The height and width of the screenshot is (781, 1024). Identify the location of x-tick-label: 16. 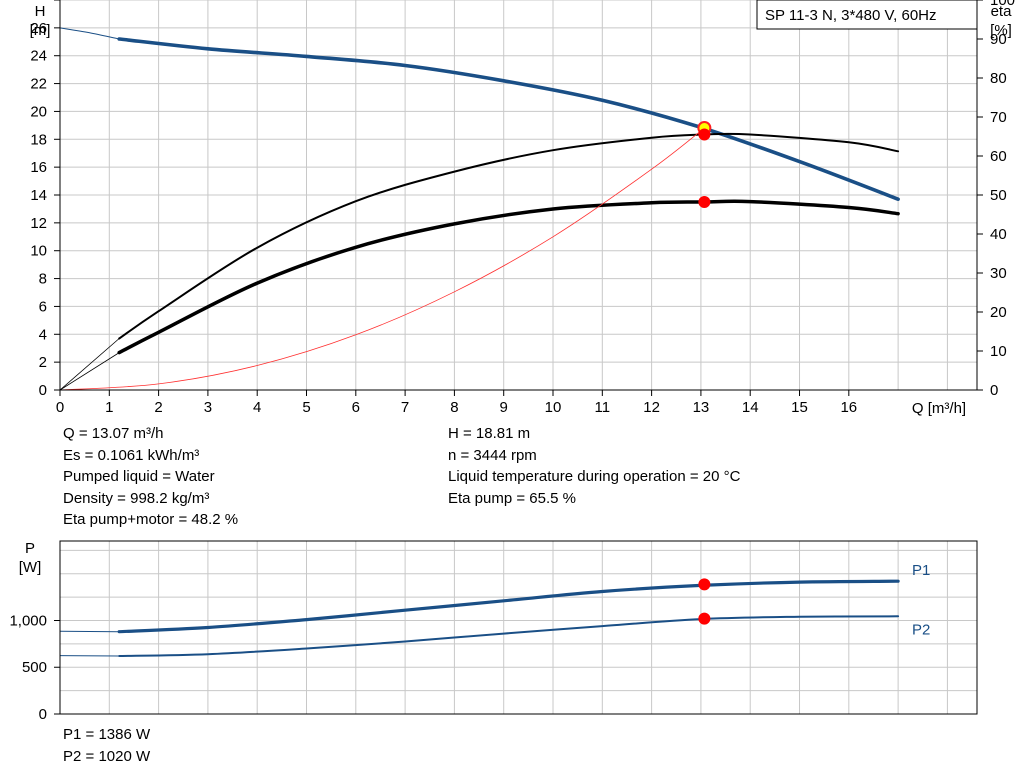
(848, 407).